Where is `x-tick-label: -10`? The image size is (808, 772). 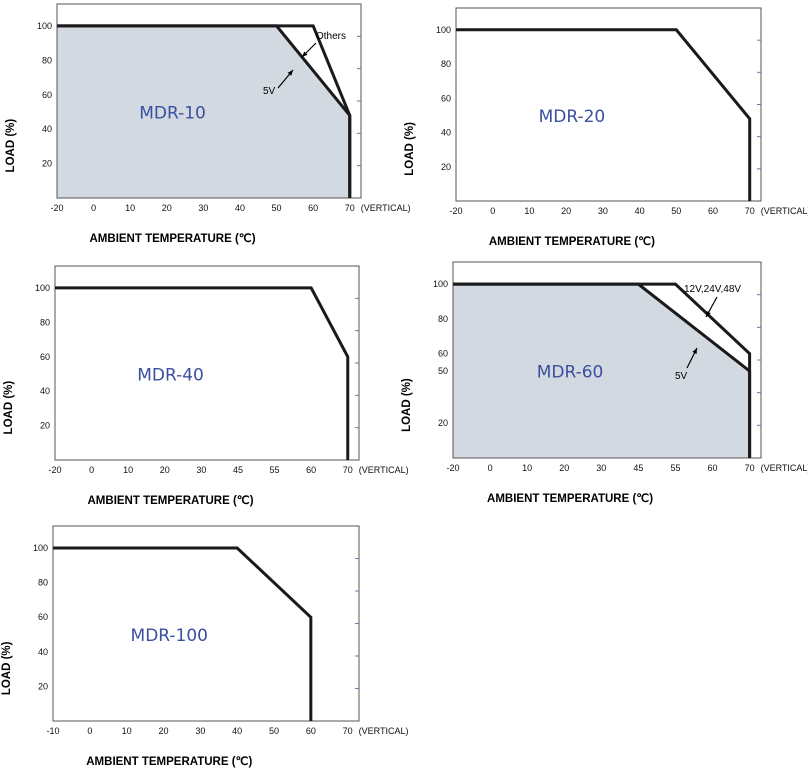
x-tick-label: -10 is located at coordinates (52, 731).